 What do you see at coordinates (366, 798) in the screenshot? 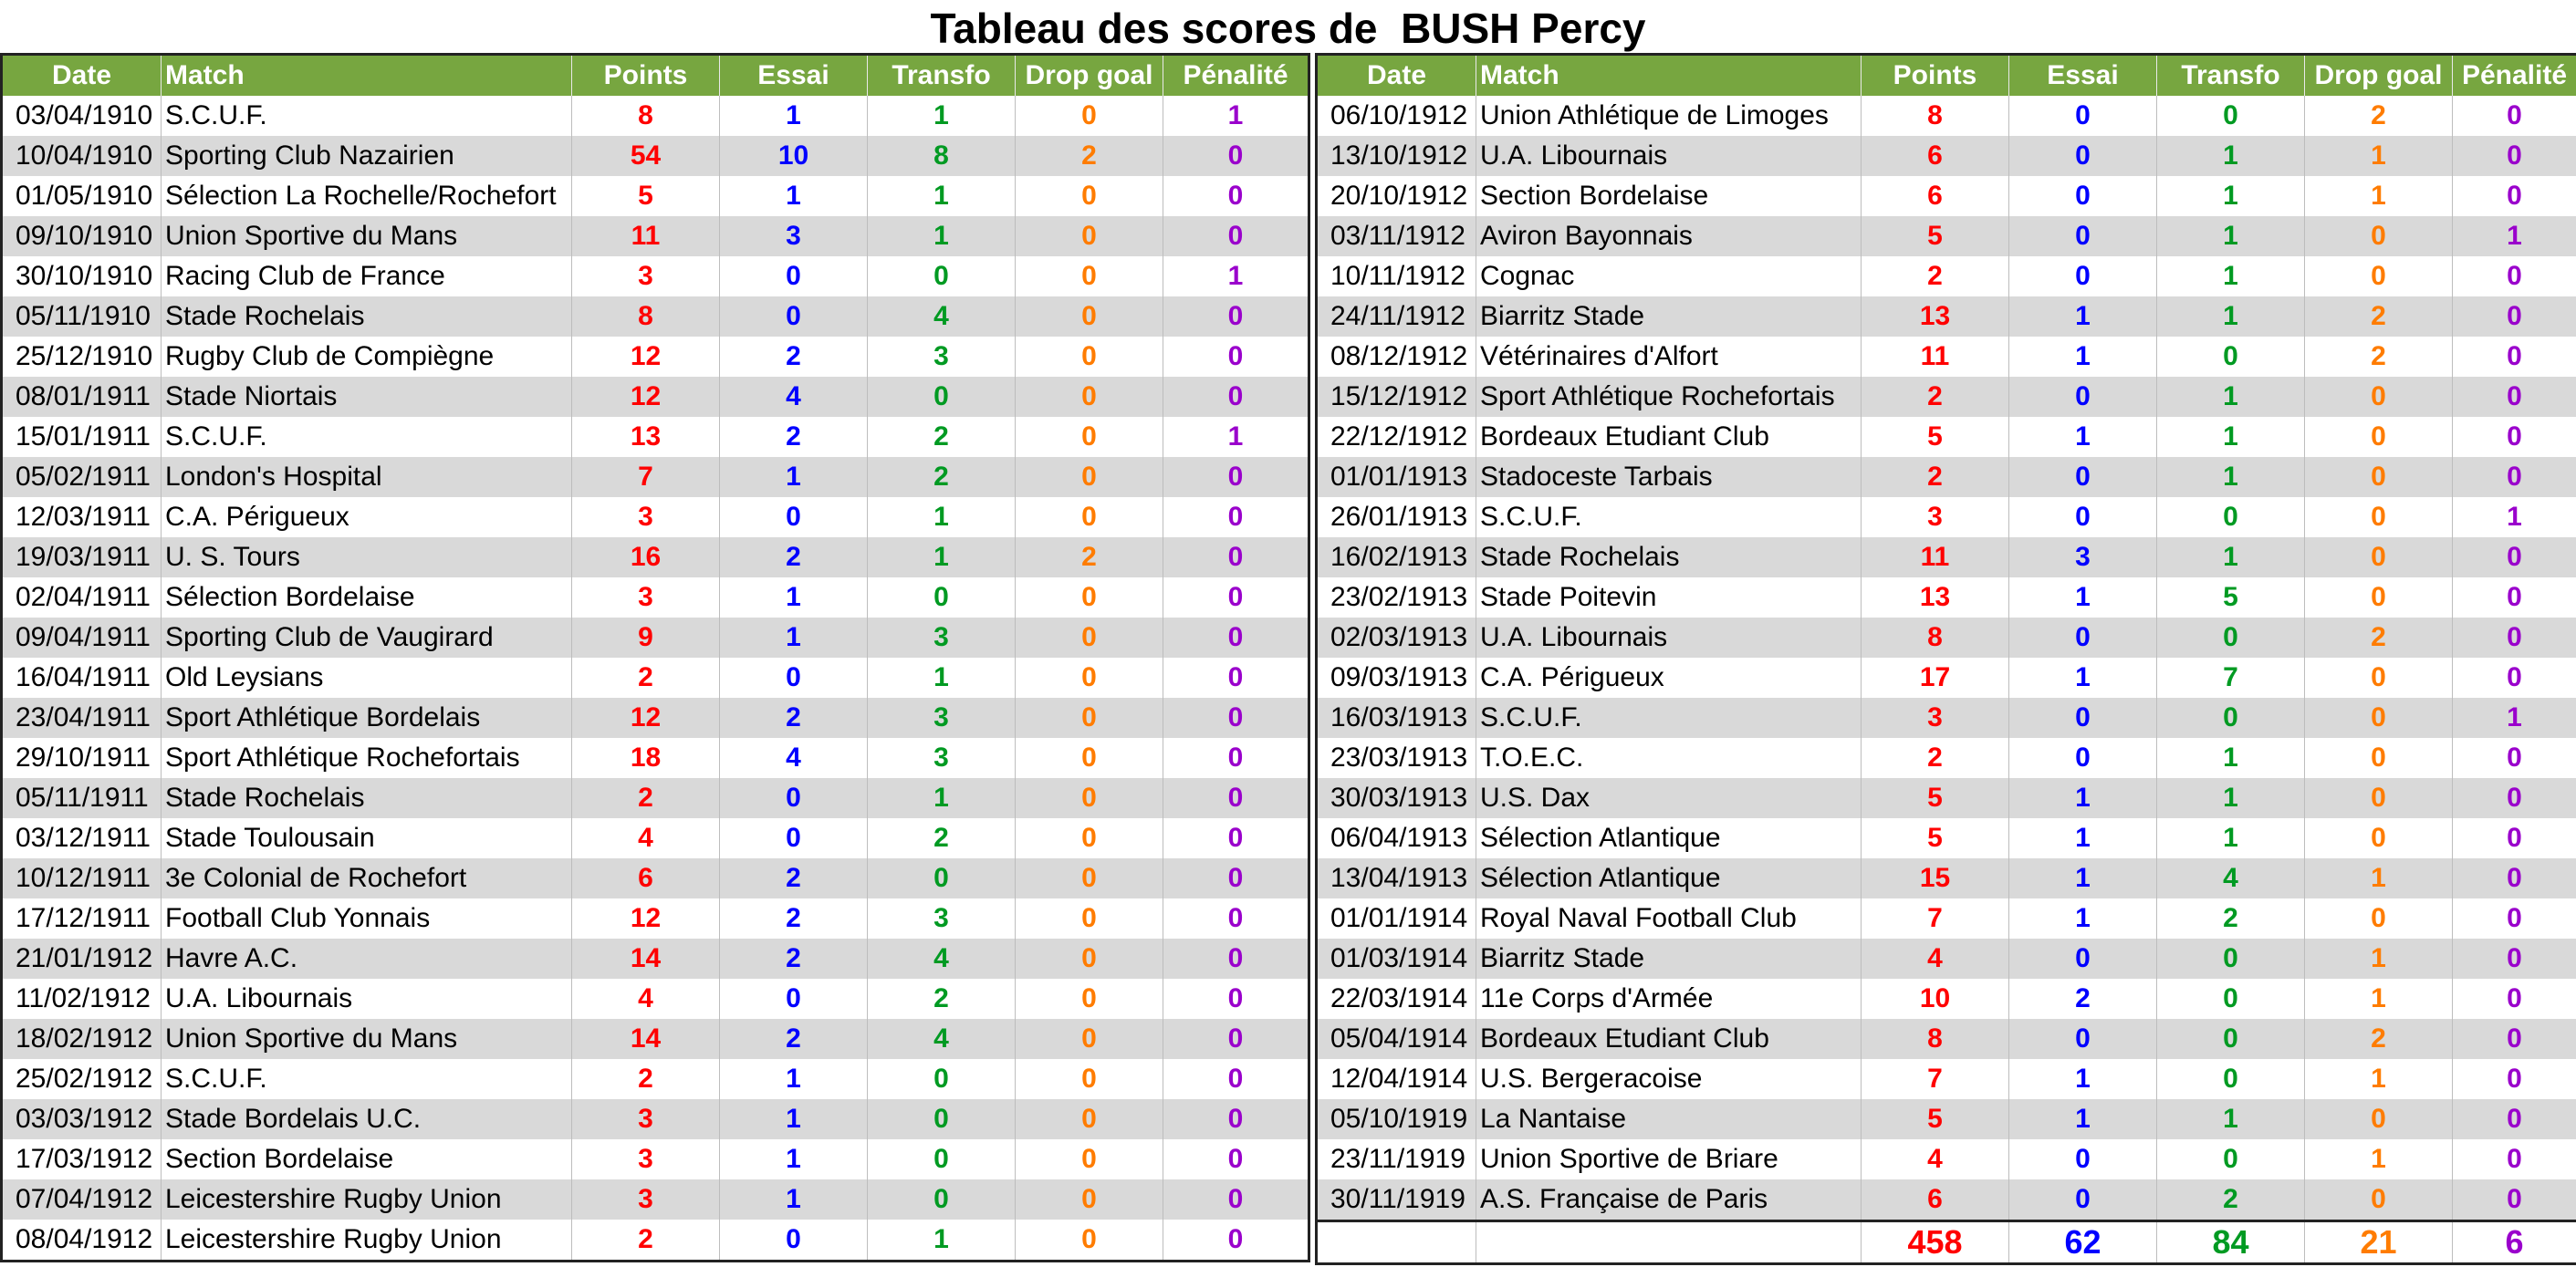
I see `match-cell: Stade Rochelais` at bounding box center [366, 798].